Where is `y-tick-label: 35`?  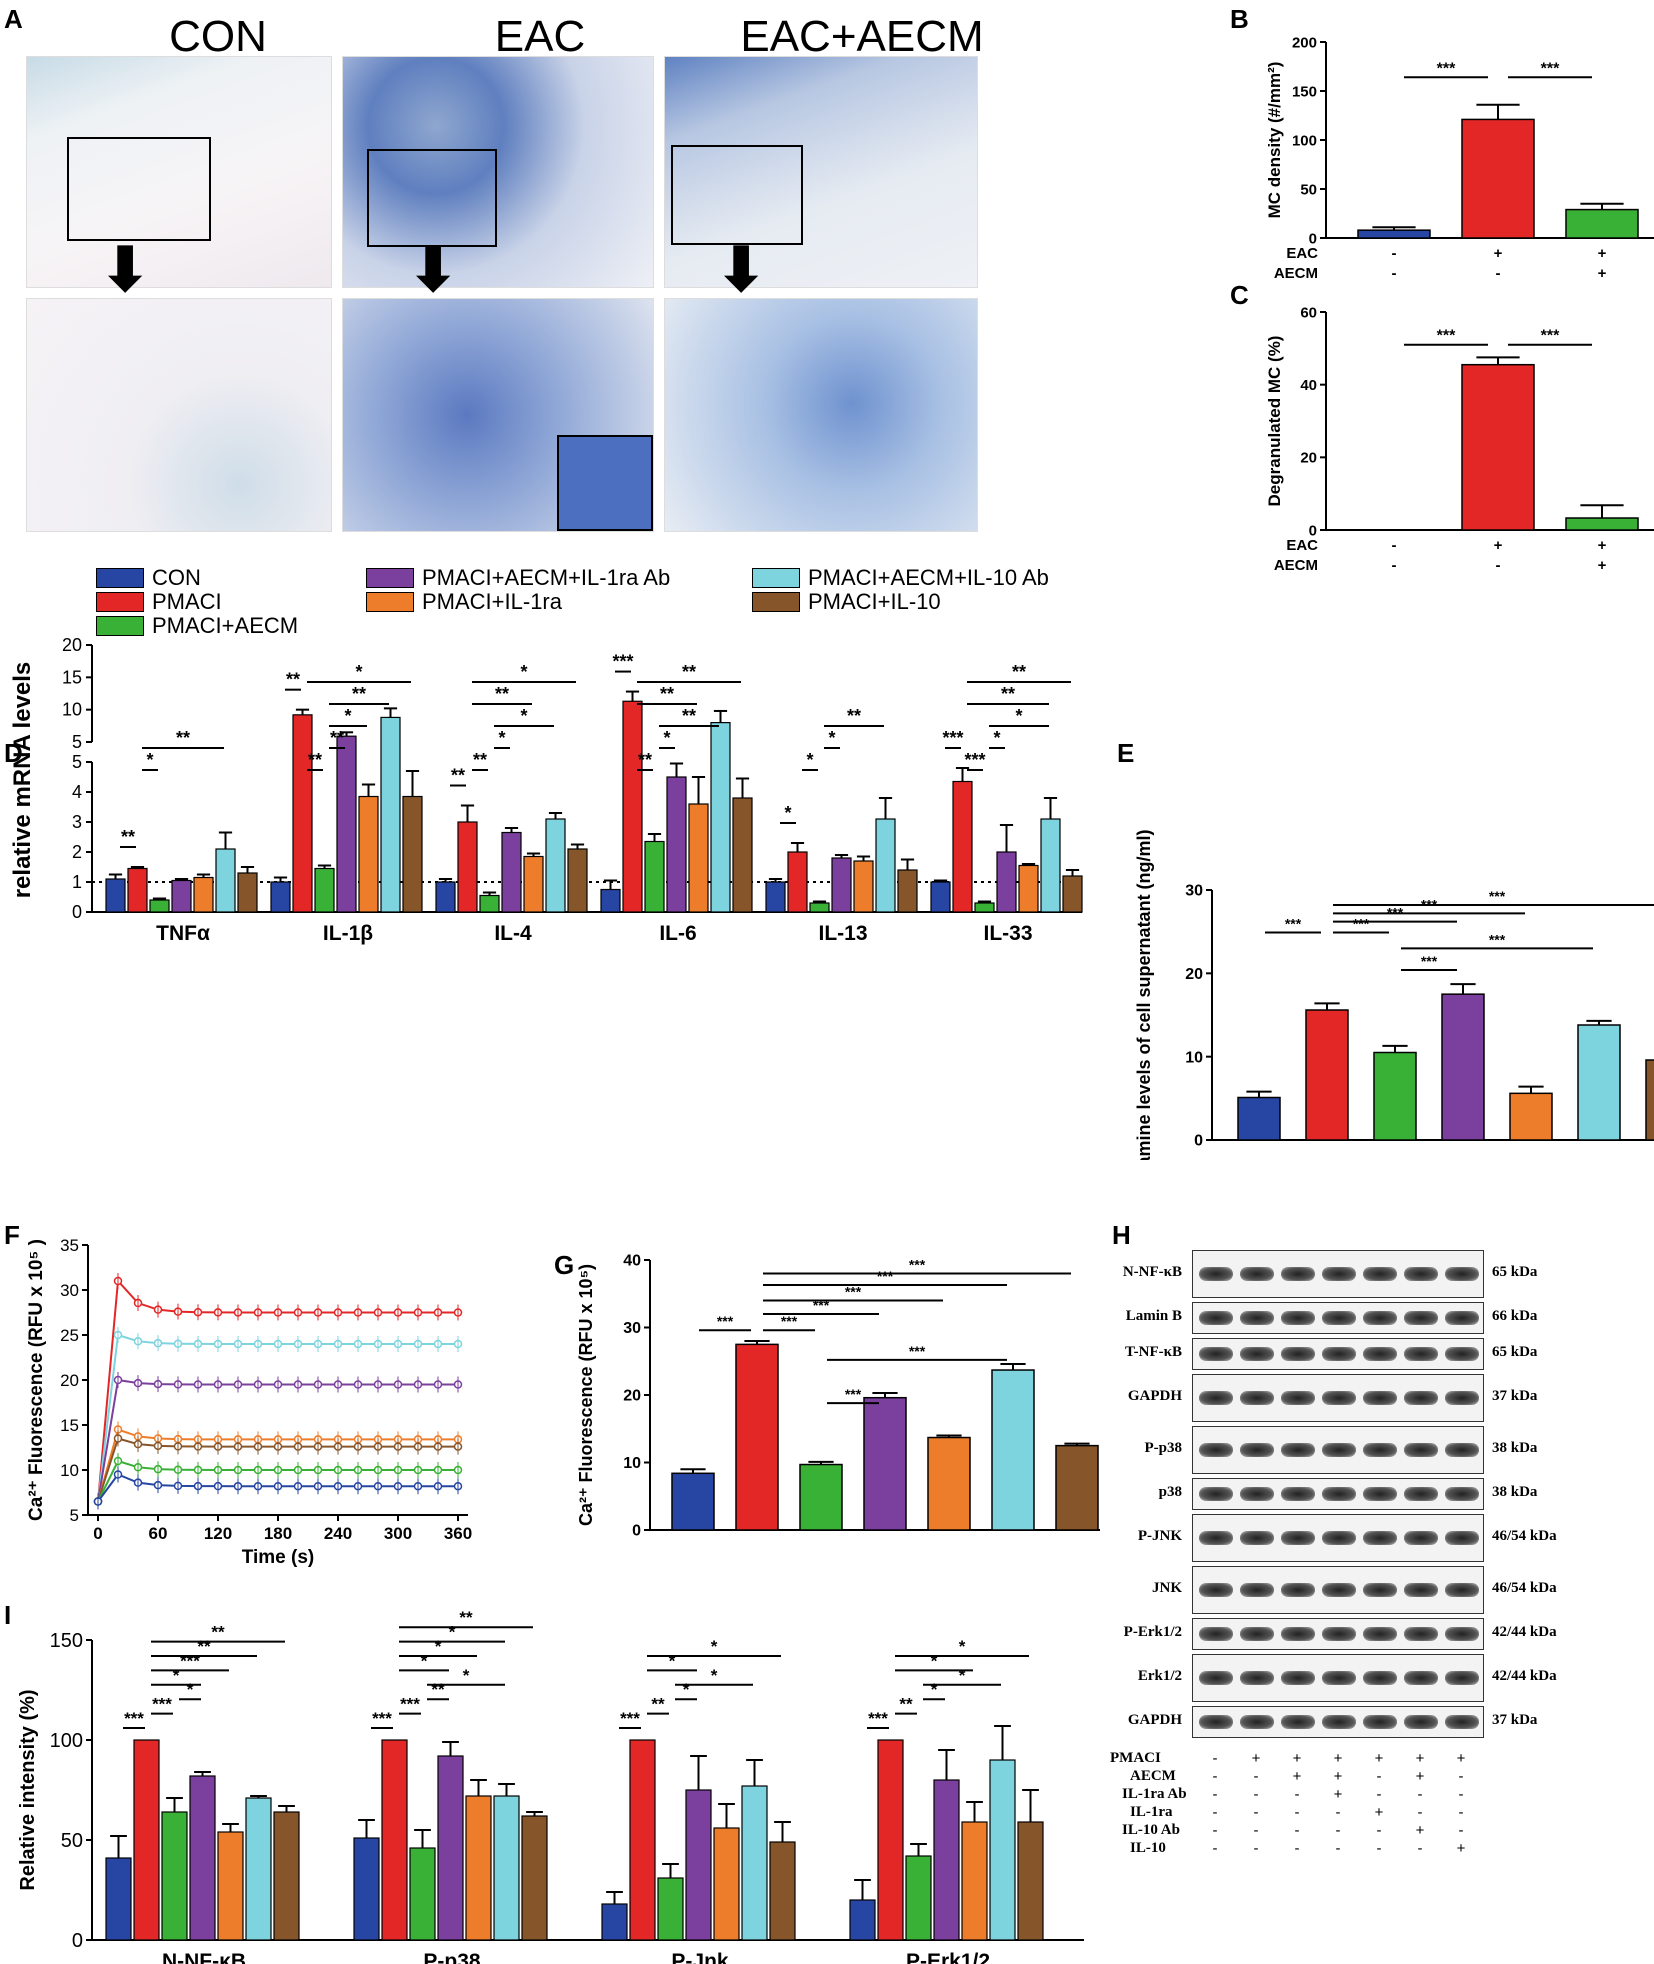 y-tick-label: 35 is located at coordinates (69, 1245).